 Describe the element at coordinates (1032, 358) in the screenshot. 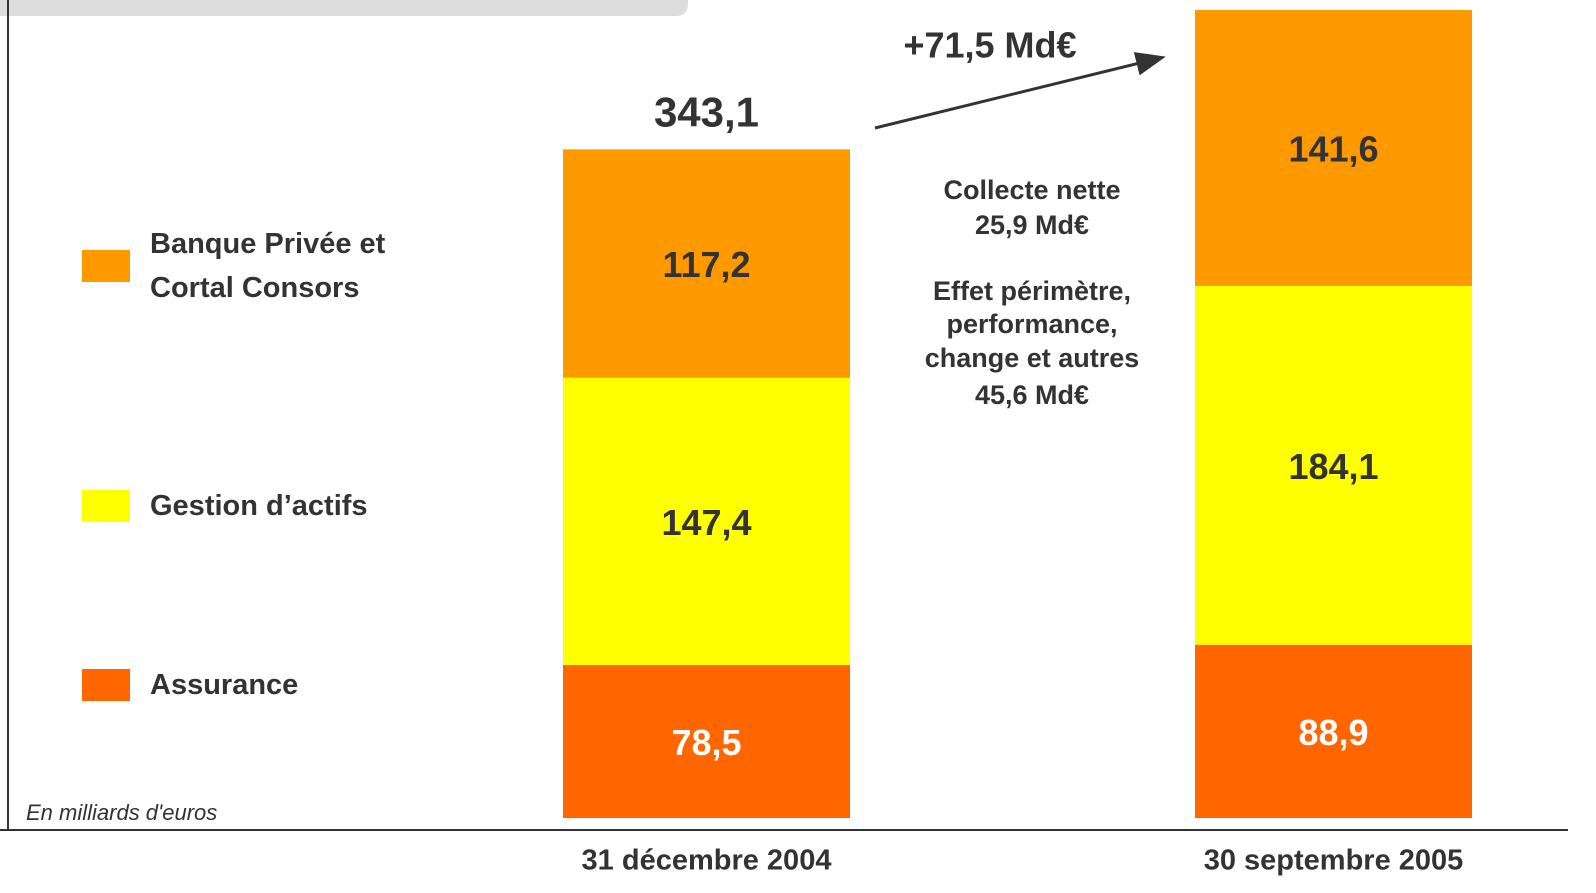

I see `note: change et autres` at that location.